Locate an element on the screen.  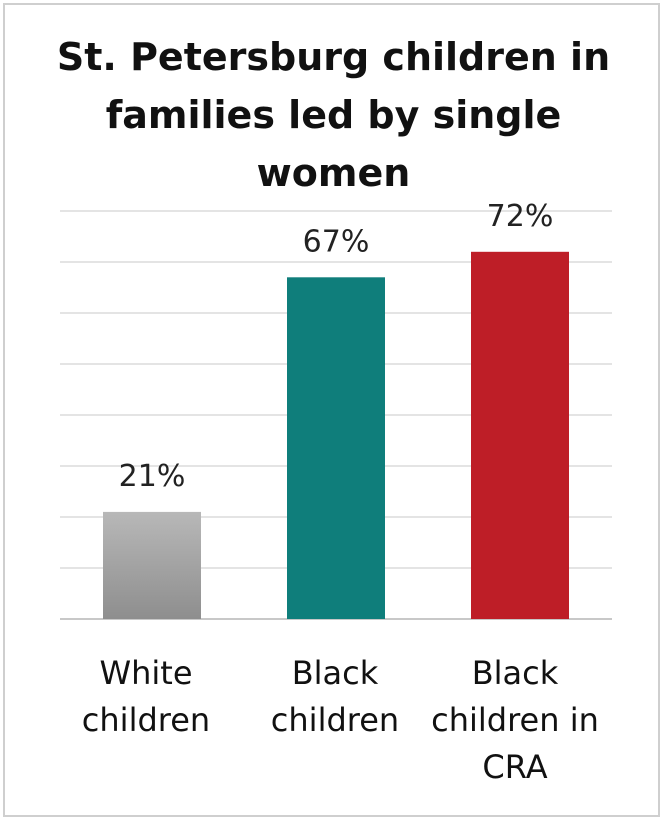
data-label-black-children: 67% is located at coordinates (336, 241).